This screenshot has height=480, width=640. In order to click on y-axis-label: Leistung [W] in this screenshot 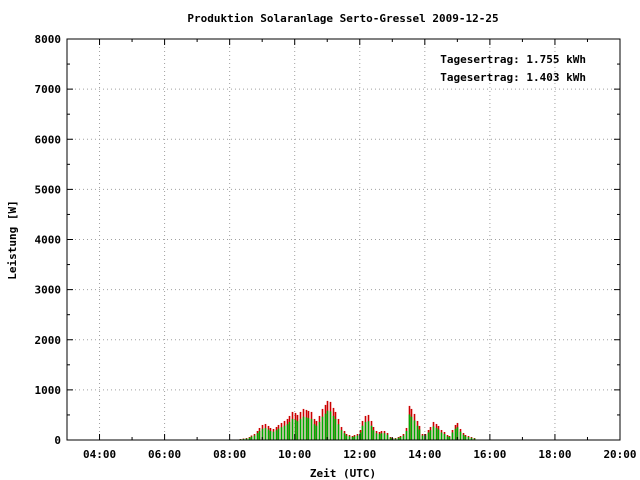, I will do `click(12, 239)`.